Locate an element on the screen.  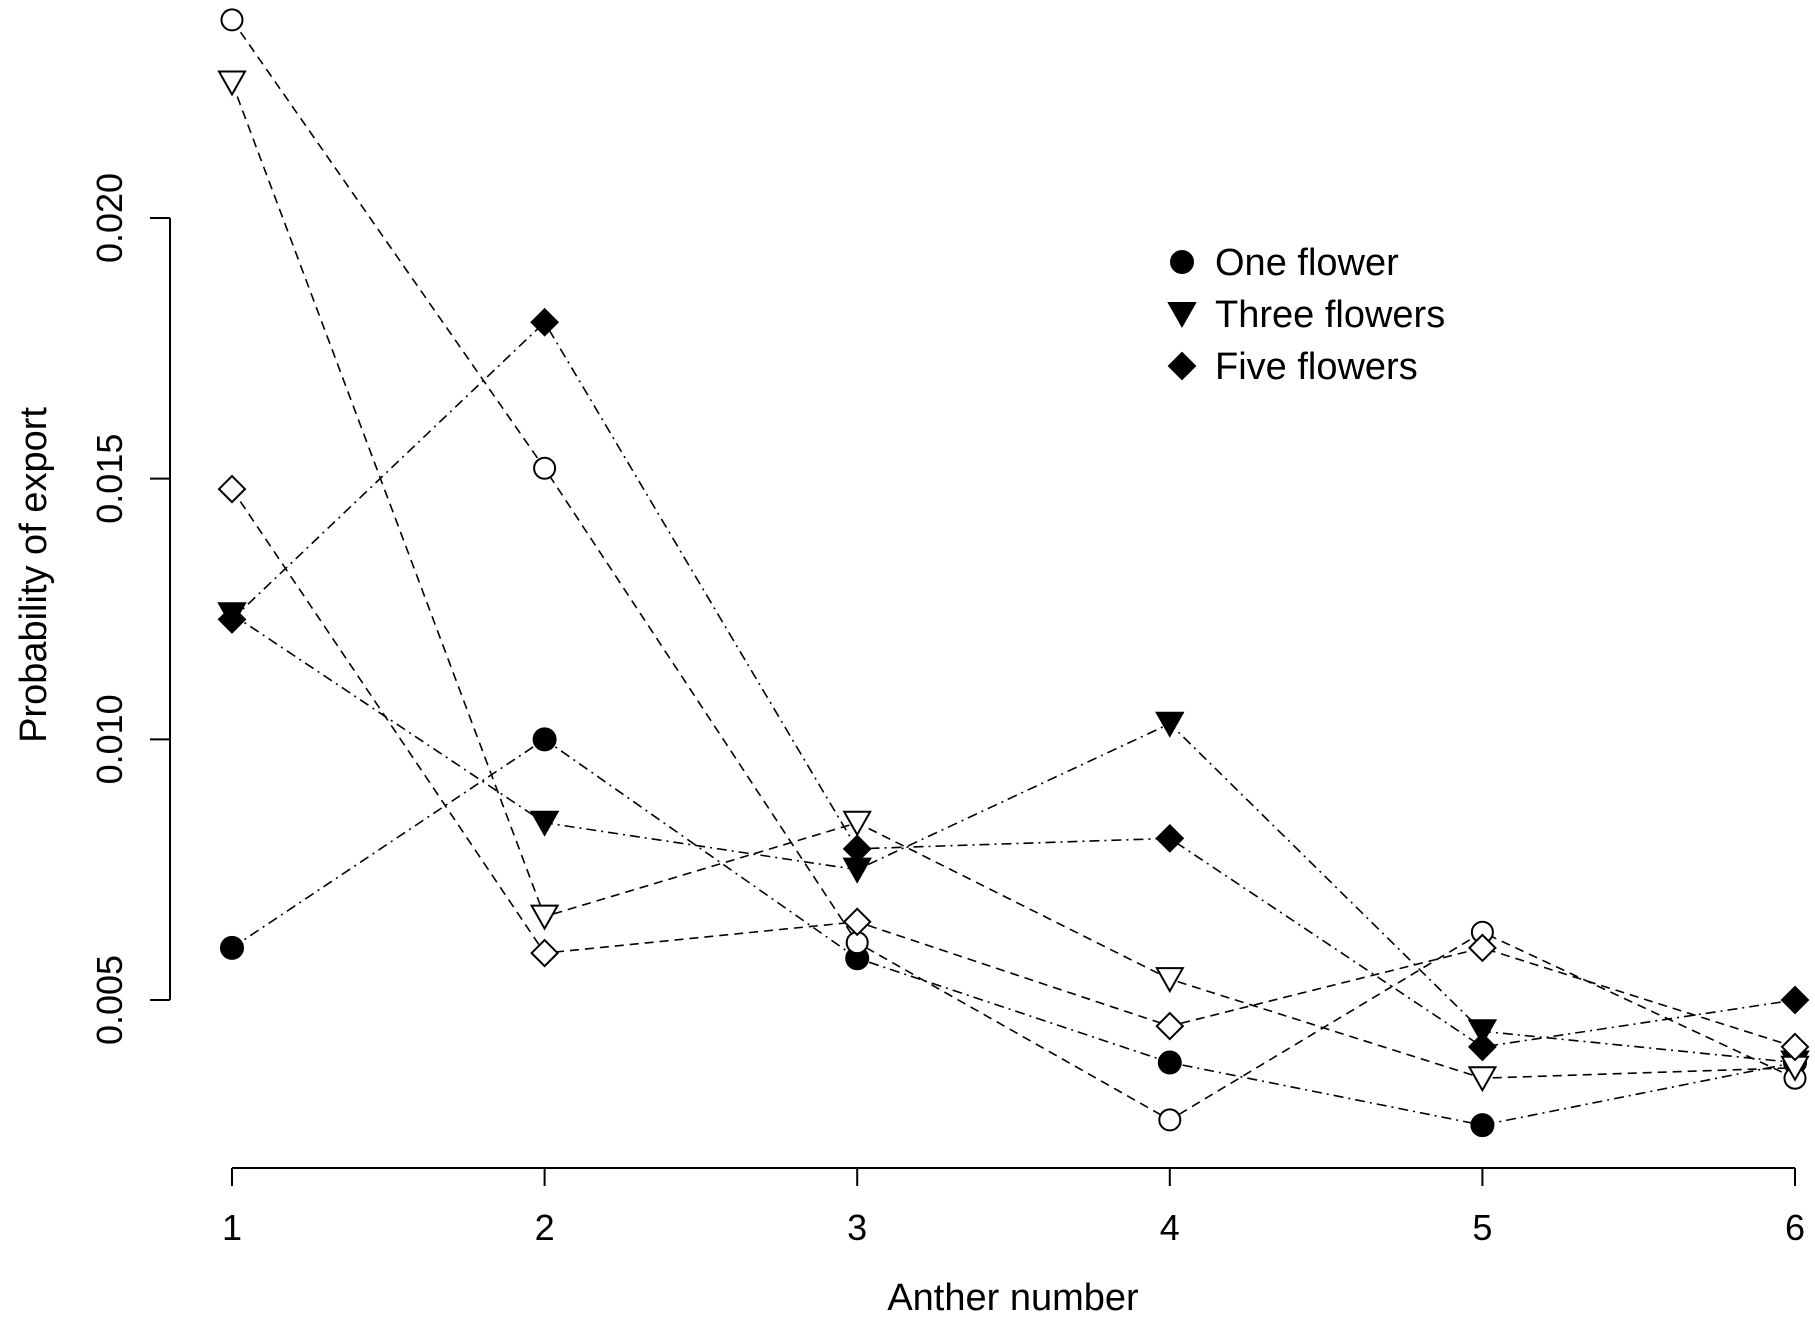
y-tick-label: 0.010 is located at coordinates (109, 739).